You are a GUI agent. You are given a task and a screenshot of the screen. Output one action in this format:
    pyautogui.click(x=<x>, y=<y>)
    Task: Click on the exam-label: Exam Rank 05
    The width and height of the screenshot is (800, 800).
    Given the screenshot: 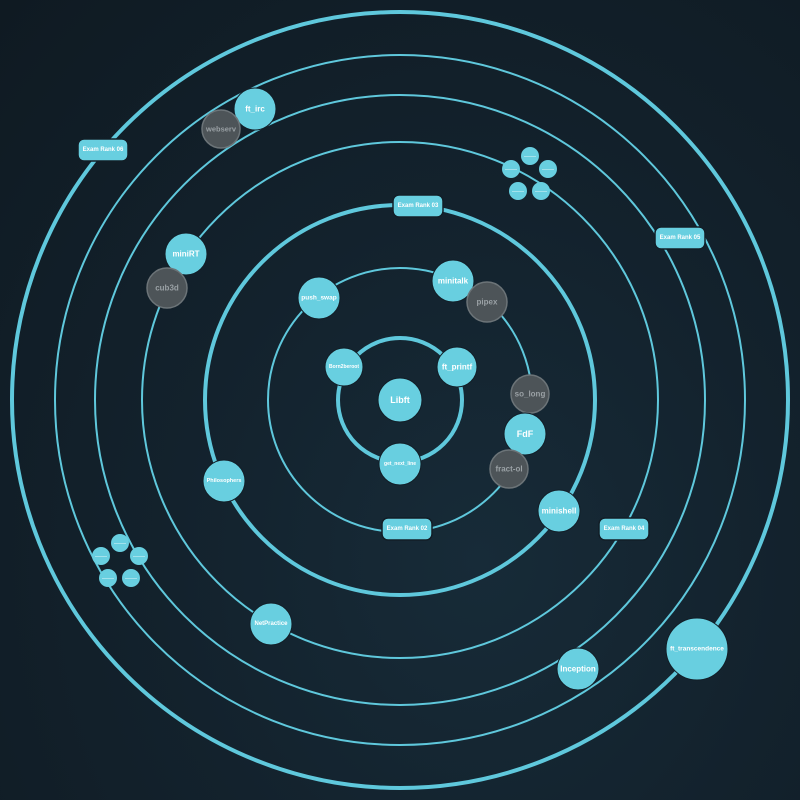 What is the action you would take?
    pyautogui.click(x=680, y=238)
    